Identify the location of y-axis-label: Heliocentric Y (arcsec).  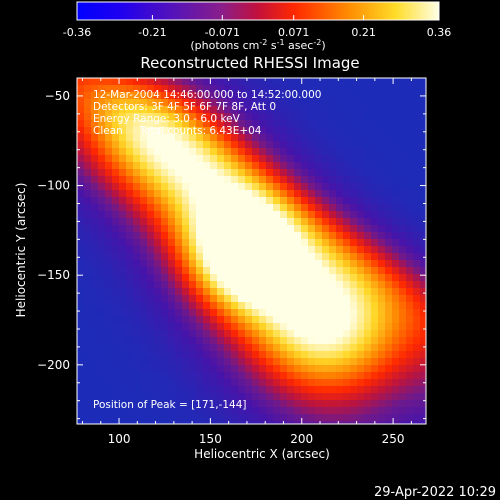
(21, 250).